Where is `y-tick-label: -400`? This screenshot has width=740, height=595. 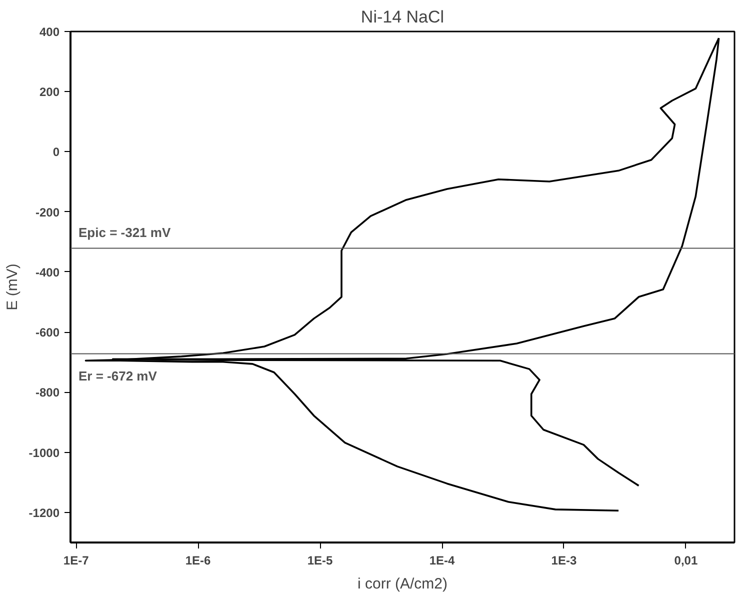
y-tick-label: -400 is located at coordinates (47, 272).